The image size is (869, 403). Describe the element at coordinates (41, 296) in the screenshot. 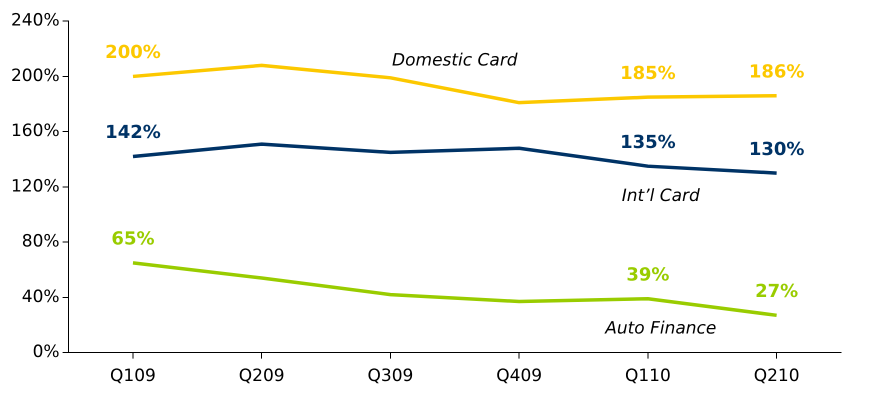

I see `y-tick-label: 40%` at that location.